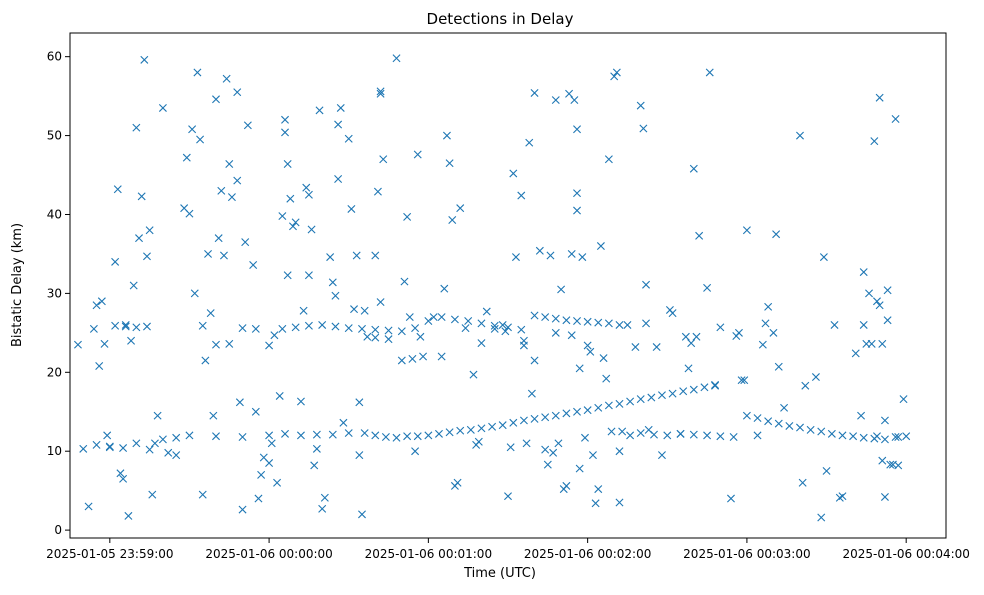 Image resolution: width=984 pixels, height=595 pixels. I want to click on y-tick-label: 60, so click(54, 57).